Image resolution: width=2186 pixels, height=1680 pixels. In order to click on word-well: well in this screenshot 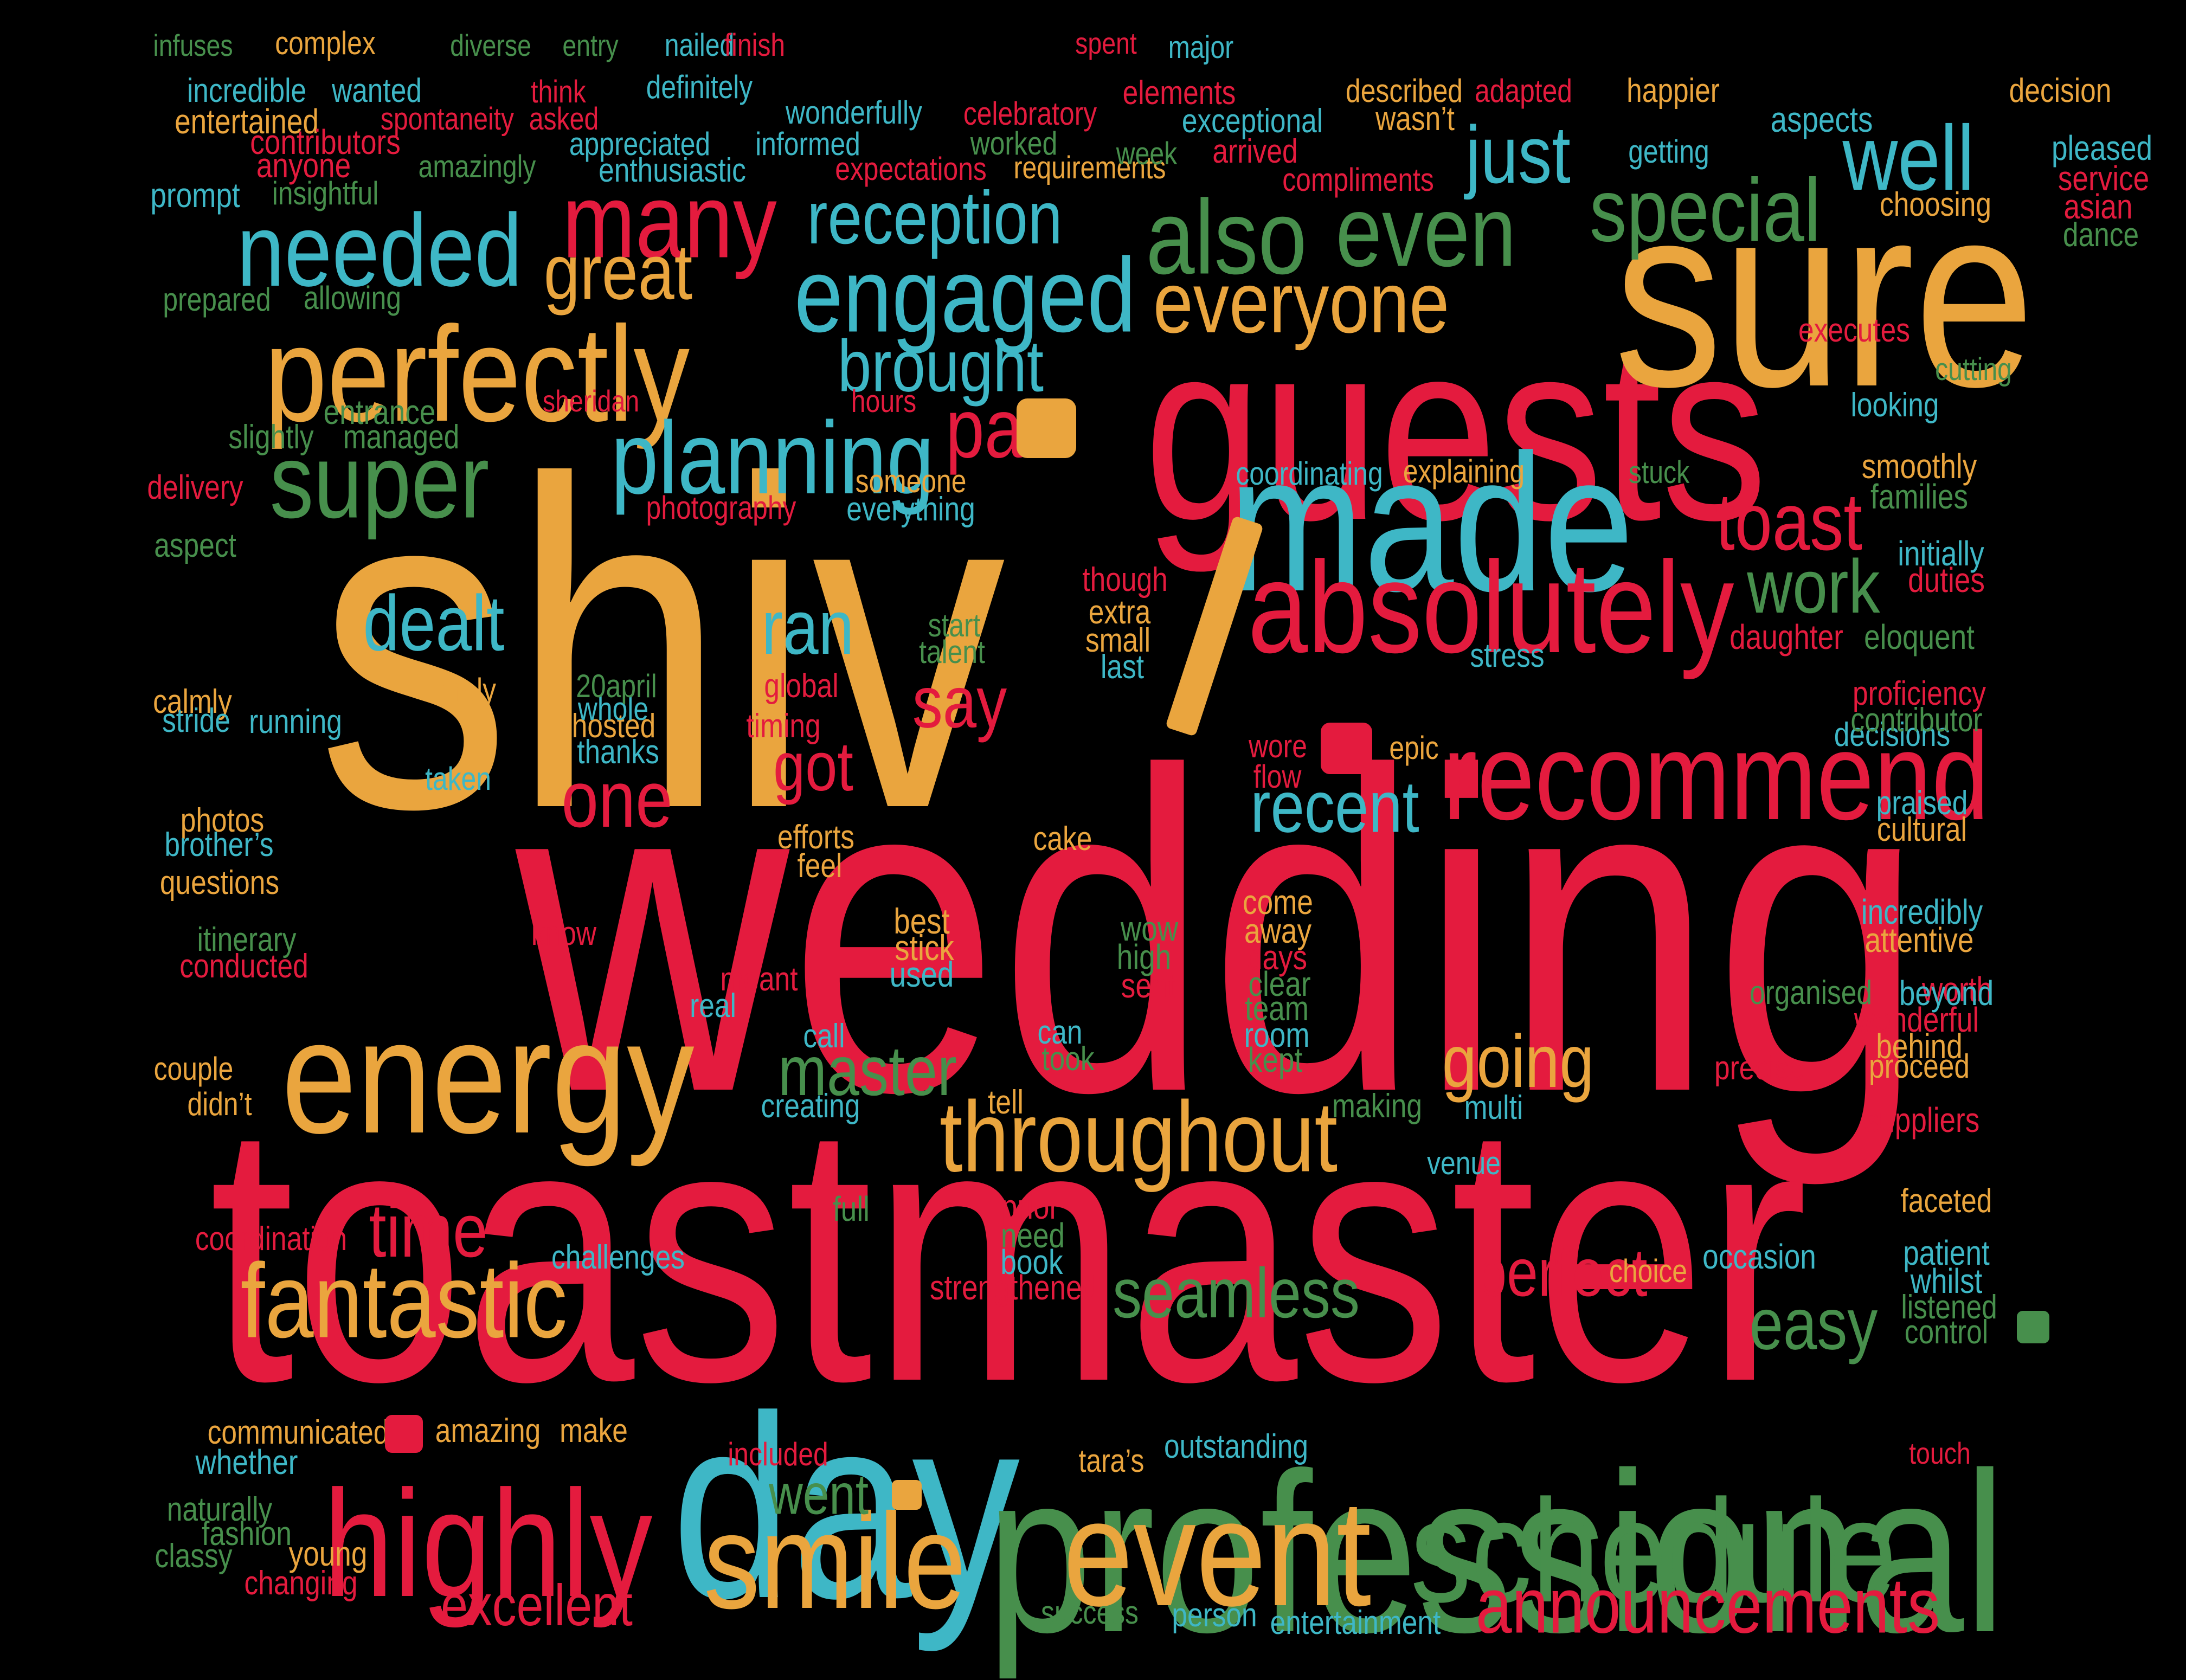, I will do `click(1908, 158)`.